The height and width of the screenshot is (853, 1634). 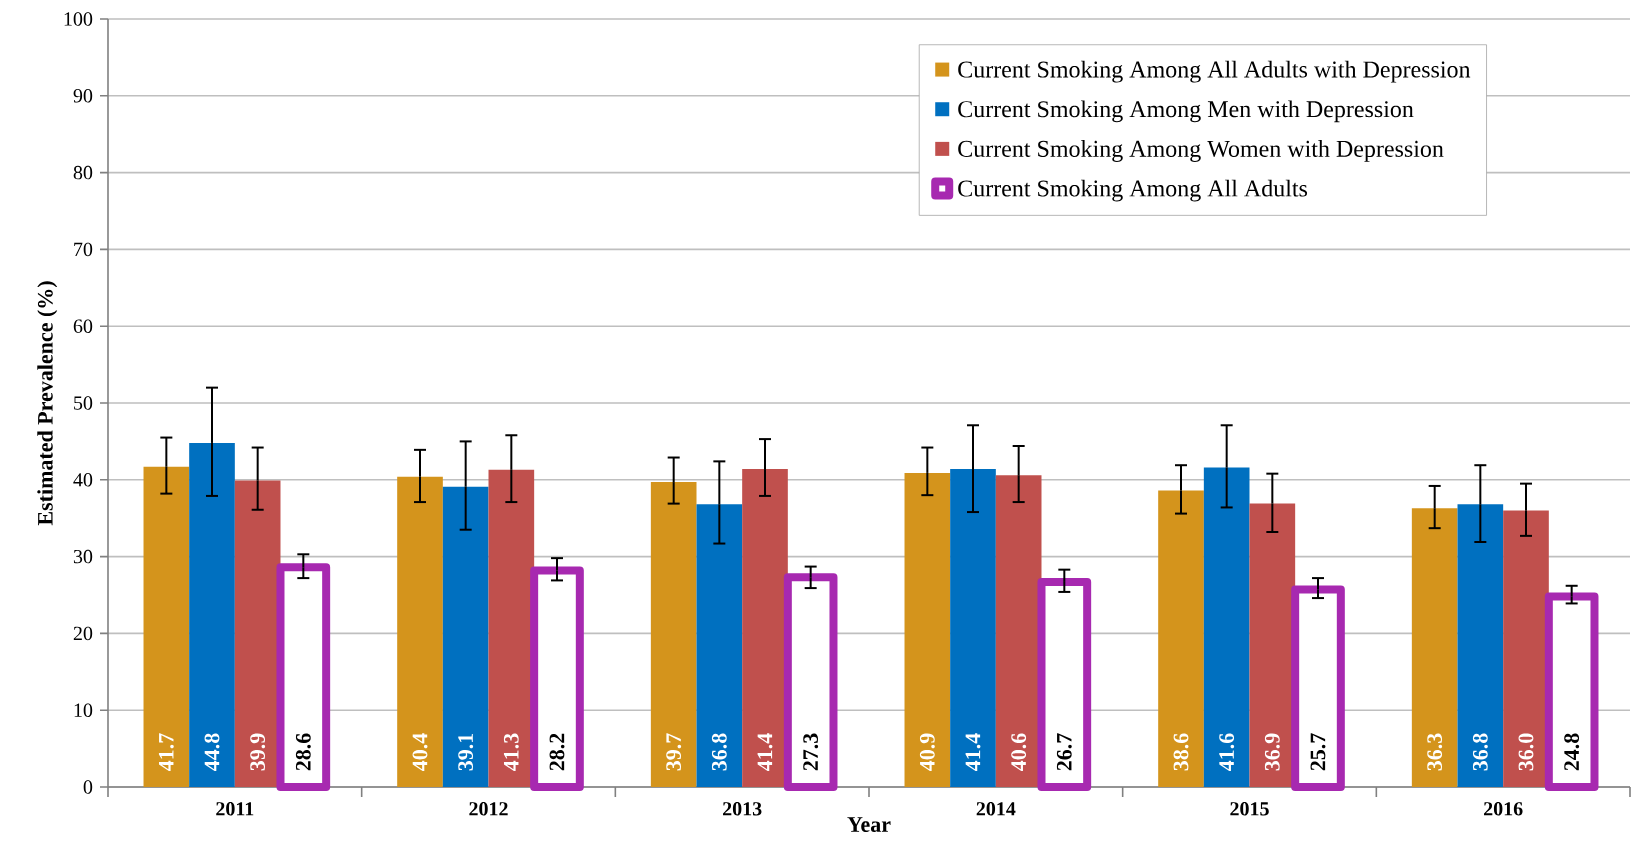 What do you see at coordinates (83, 480) in the screenshot?
I see `y-tick-label: 40` at bounding box center [83, 480].